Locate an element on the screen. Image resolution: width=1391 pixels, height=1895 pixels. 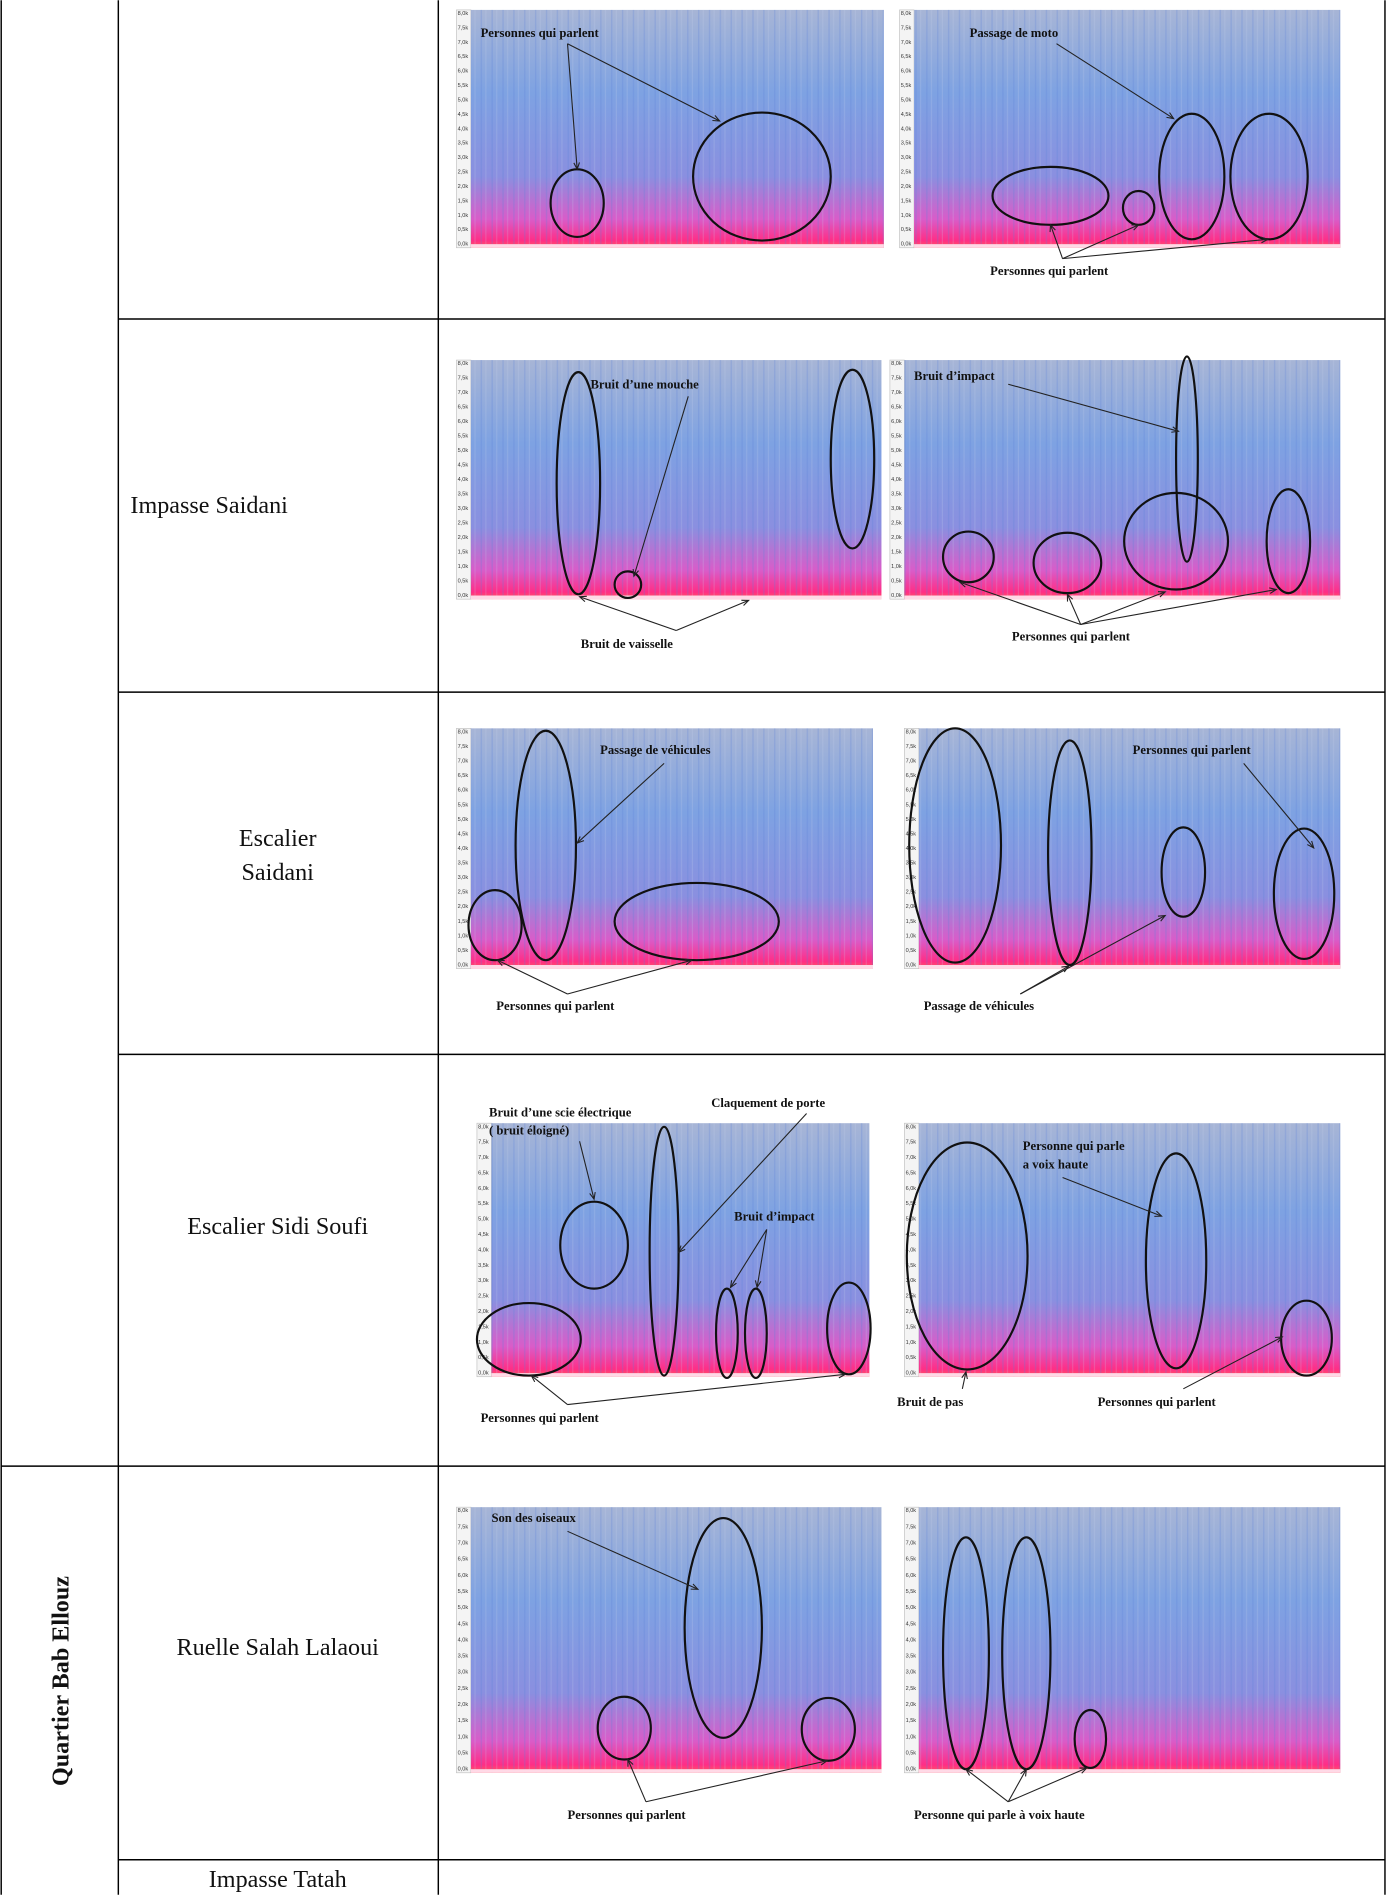
location-name: Impasse Saidani is located at coordinates (209, 505).